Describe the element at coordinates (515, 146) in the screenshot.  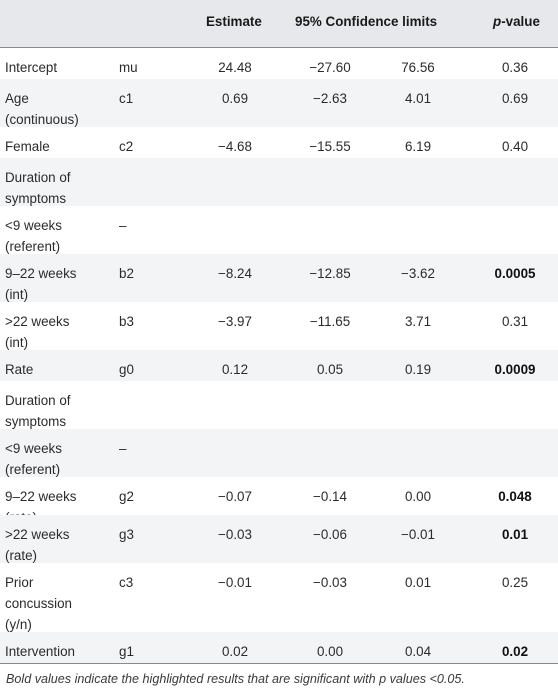
I see `row-p-value: 0.40` at that location.